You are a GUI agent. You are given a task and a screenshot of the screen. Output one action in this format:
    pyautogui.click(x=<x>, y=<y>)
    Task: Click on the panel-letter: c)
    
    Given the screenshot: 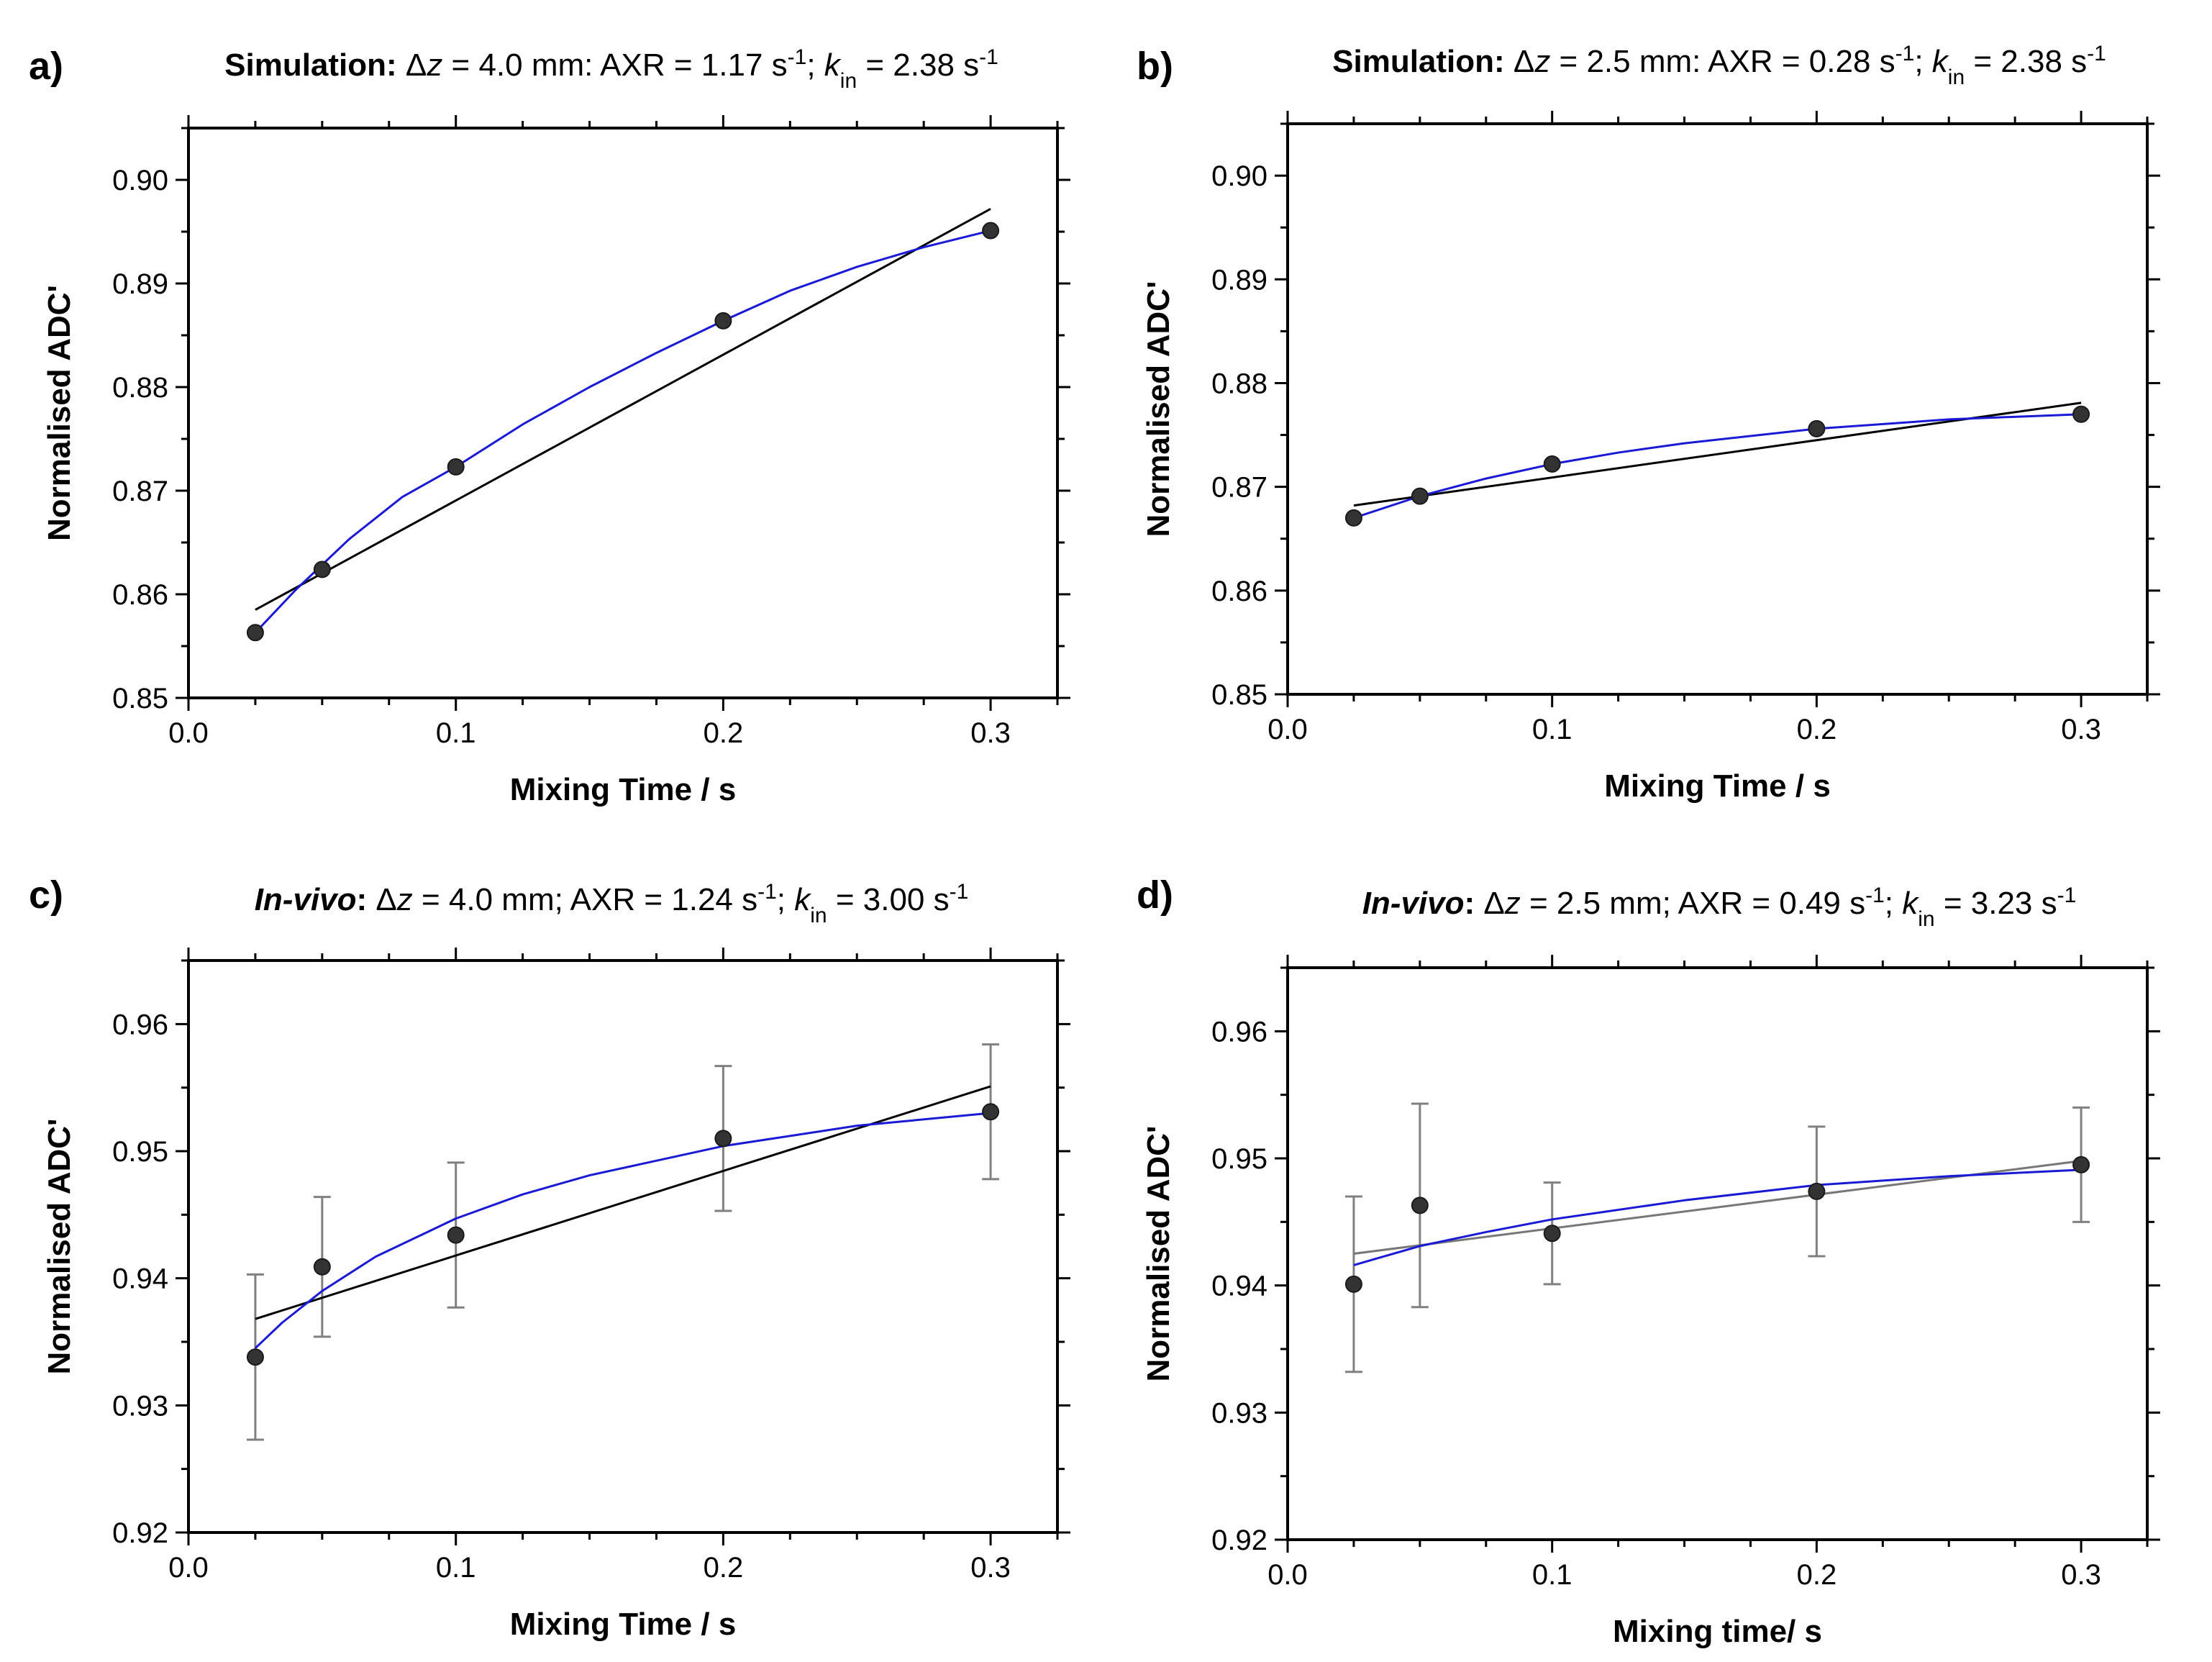 What is the action you would take?
    pyautogui.click(x=46, y=895)
    